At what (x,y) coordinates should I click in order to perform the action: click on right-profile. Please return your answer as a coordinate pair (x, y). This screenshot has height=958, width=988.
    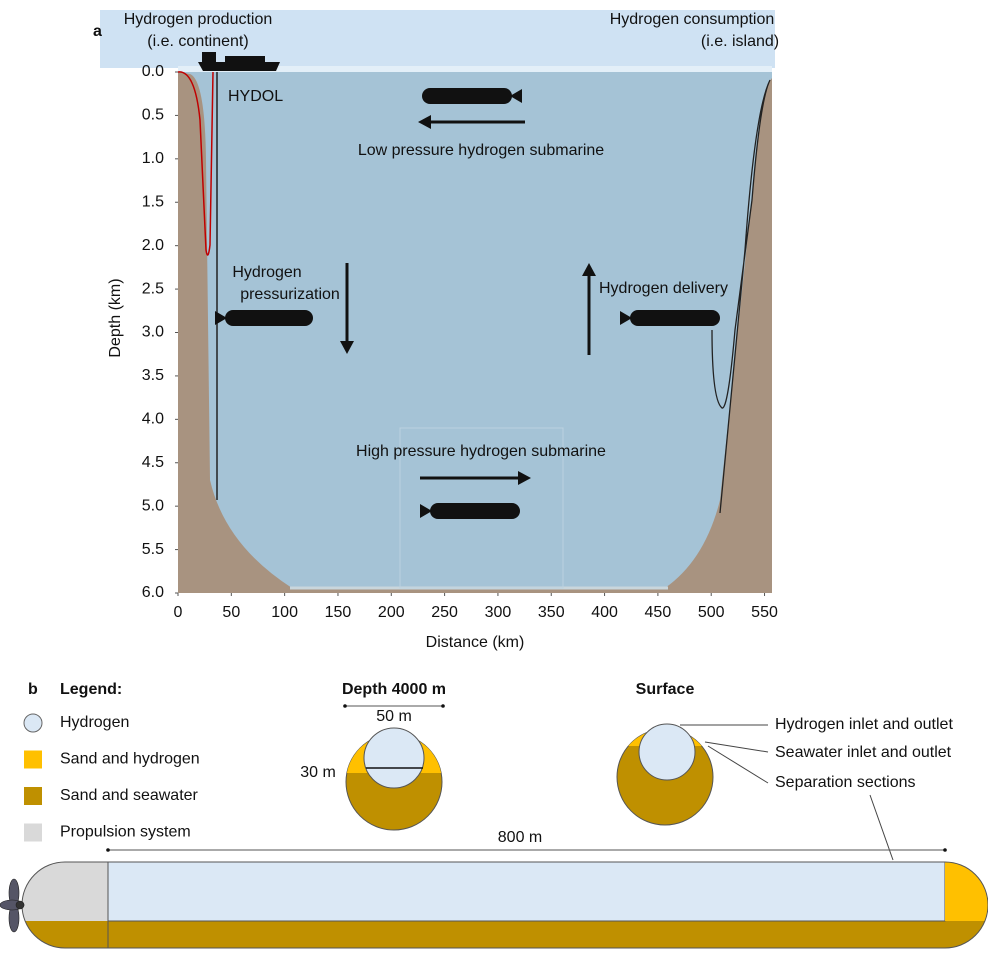
    Looking at the image, I should click on (741, 296).